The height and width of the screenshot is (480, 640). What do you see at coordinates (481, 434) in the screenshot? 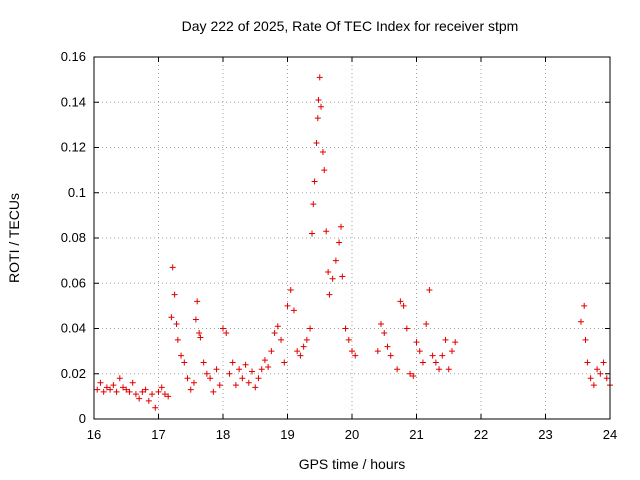
I see `x-tick-label: 22` at bounding box center [481, 434].